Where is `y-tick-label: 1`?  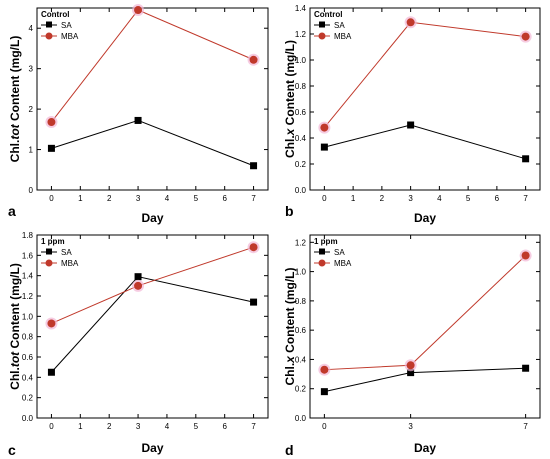
y-tick-label: 1 is located at coordinates (31, 150).